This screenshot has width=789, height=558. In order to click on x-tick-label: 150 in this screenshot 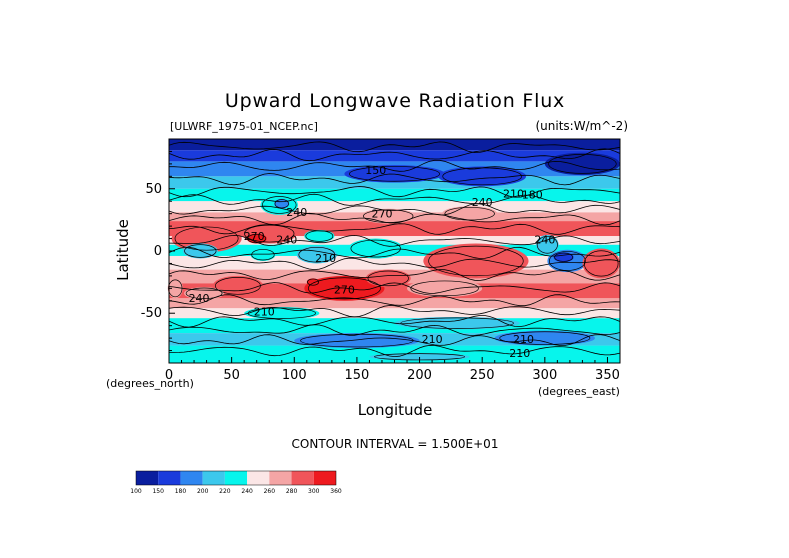, I will do `click(357, 375)`.